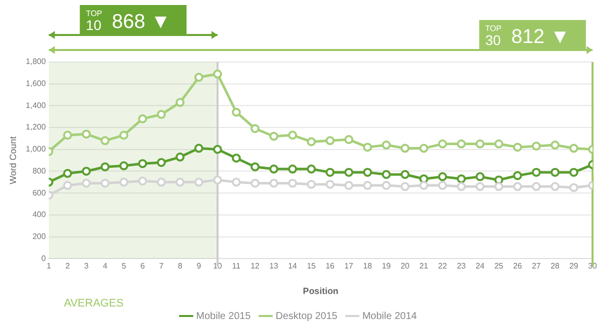 This screenshot has height=331, width=600. I want to click on x-tick-label: 23, so click(461, 266).